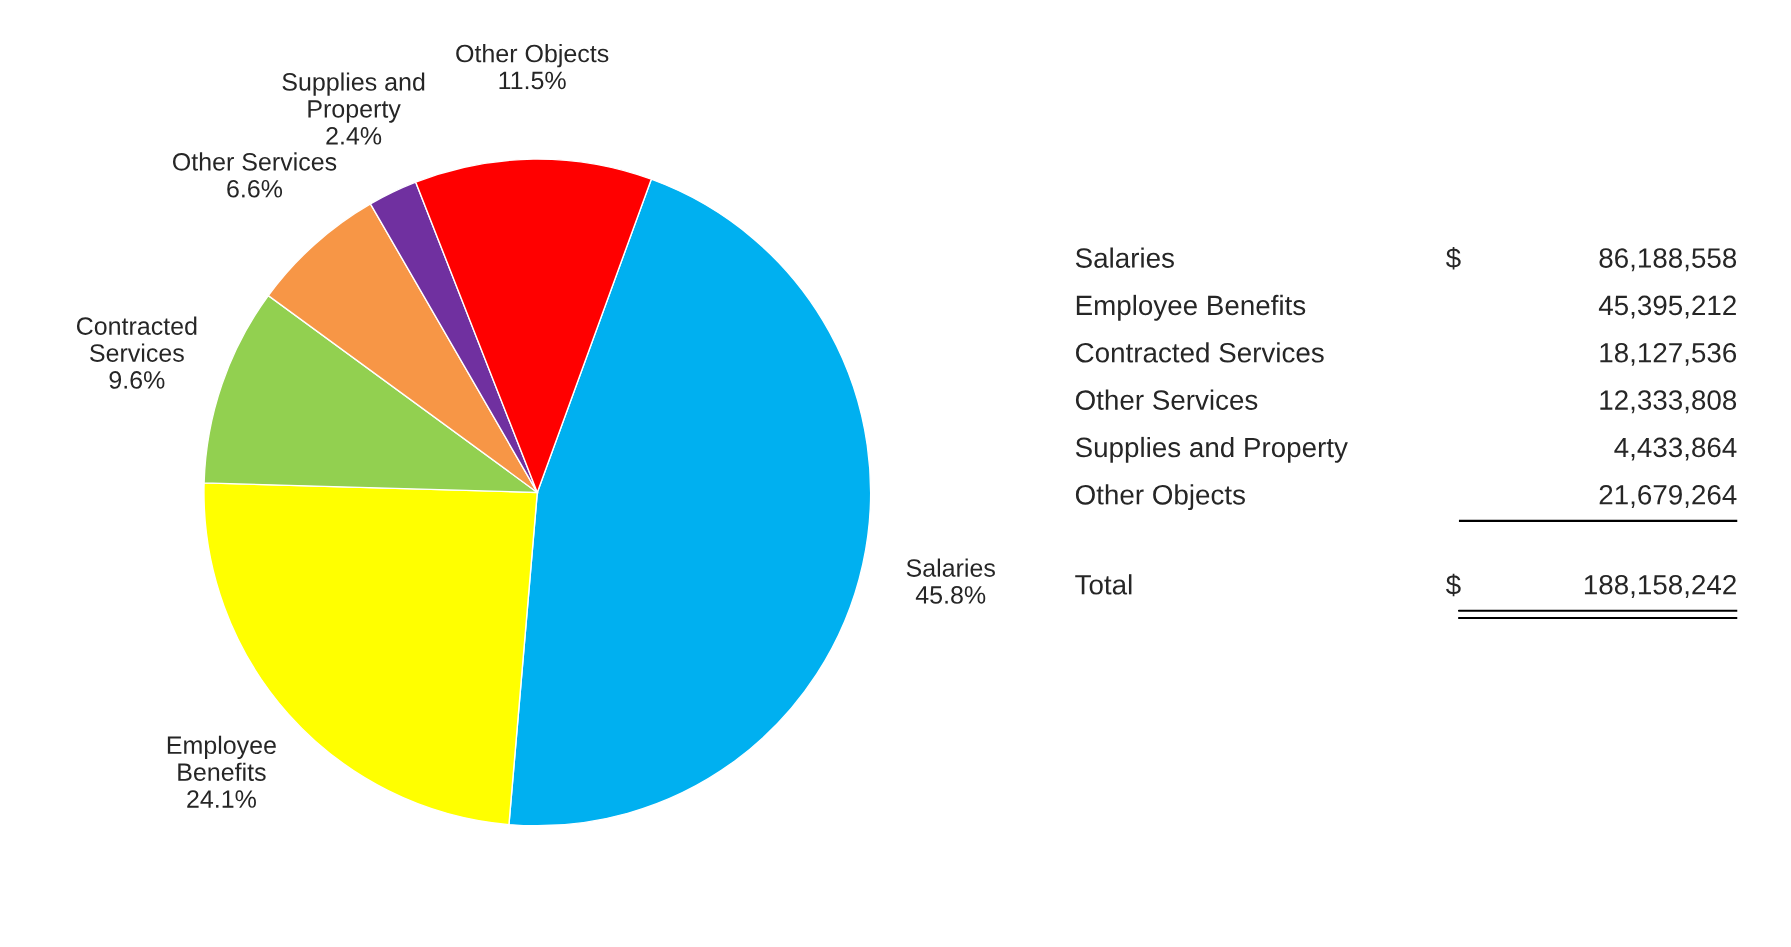 The width and height of the screenshot is (1791, 947). What do you see at coordinates (1124, 257) in the screenshot?
I see `category-label: Salaries` at bounding box center [1124, 257].